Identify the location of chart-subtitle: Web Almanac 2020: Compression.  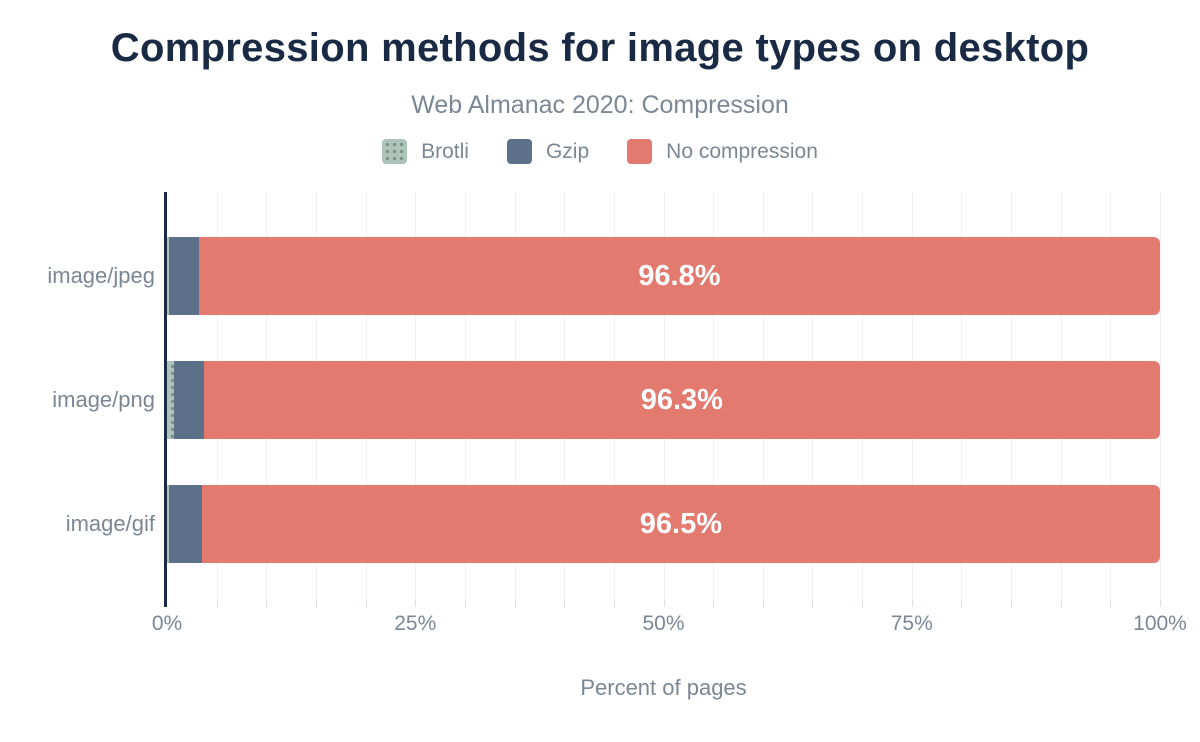
(600, 105).